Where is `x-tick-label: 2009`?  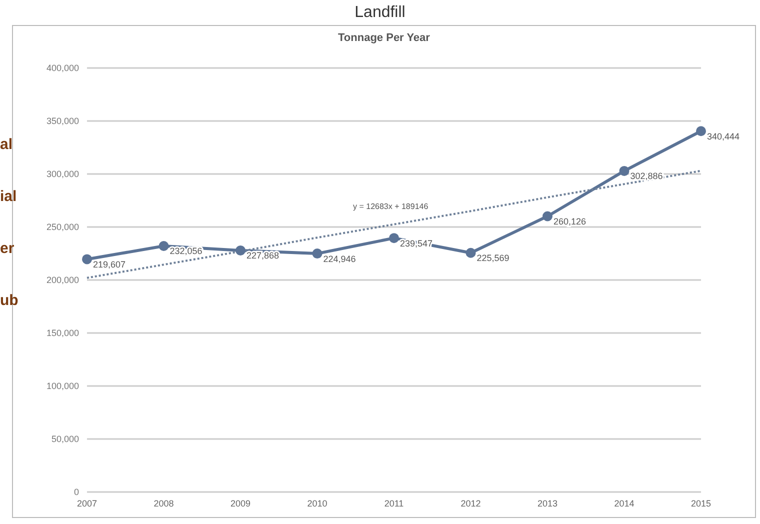 x-tick-label: 2009 is located at coordinates (240, 503).